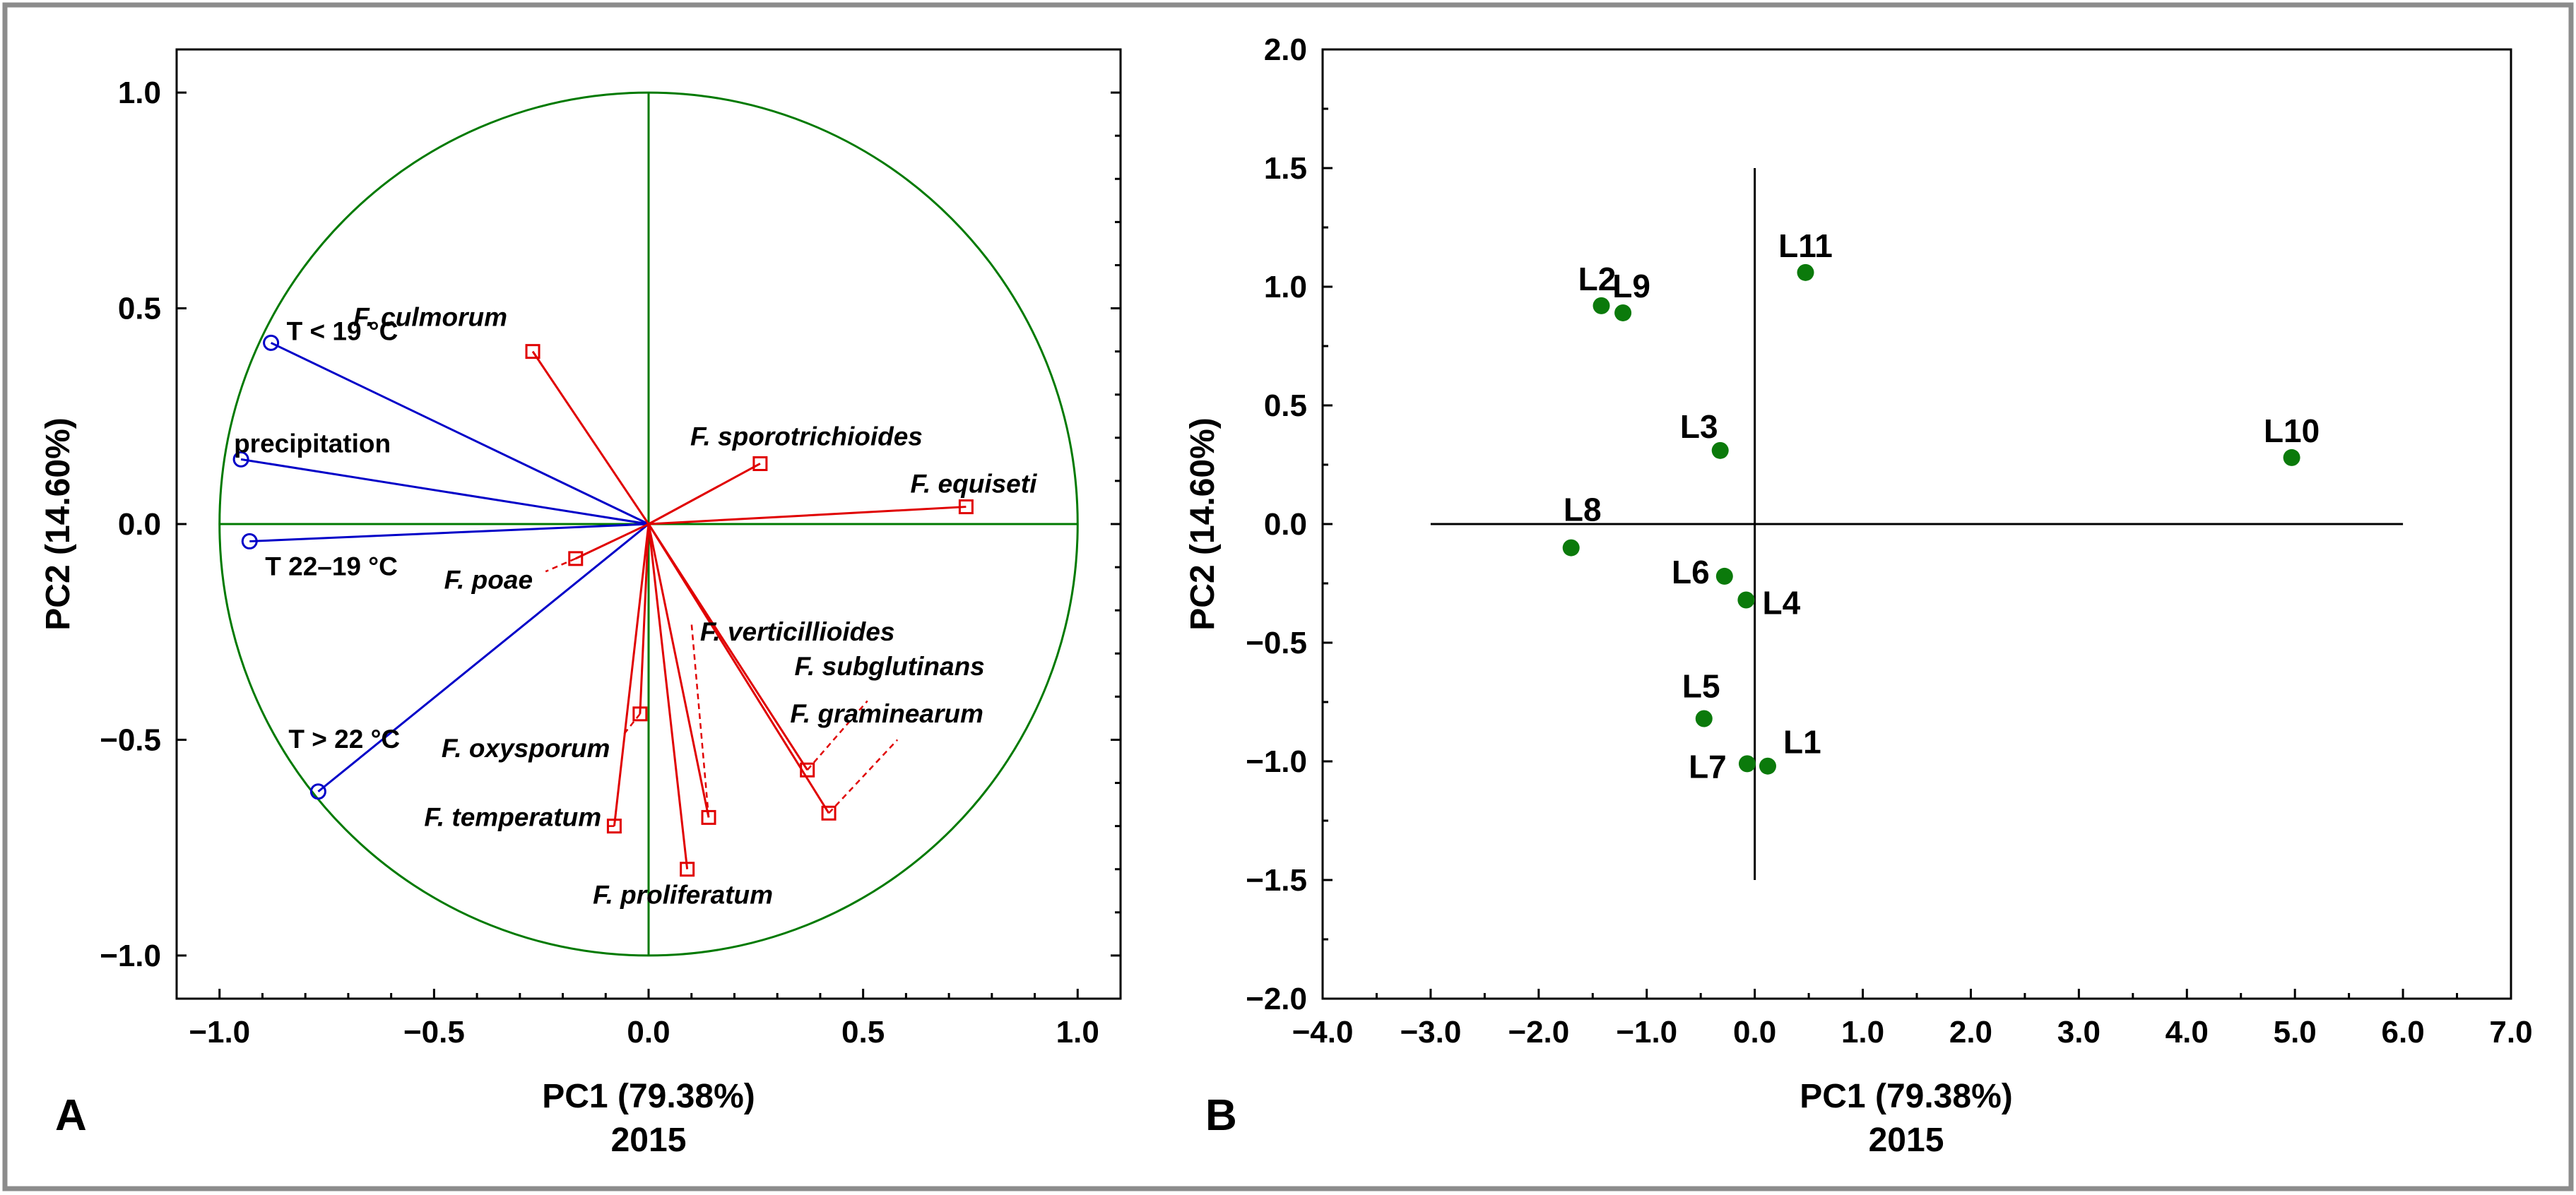  I want to click on a-x-tick-label: 0.0, so click(648, 1032).